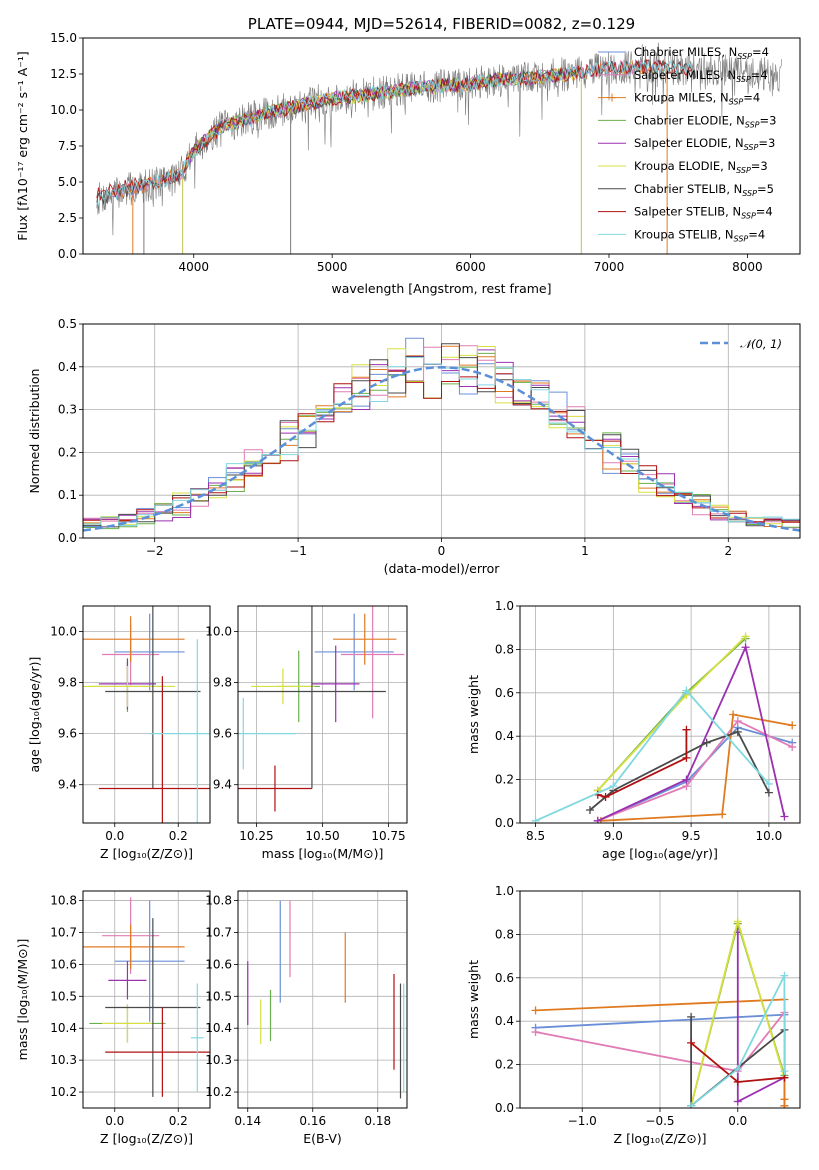  I want to click on y-tick-label: 0.4, so click(67, 367).